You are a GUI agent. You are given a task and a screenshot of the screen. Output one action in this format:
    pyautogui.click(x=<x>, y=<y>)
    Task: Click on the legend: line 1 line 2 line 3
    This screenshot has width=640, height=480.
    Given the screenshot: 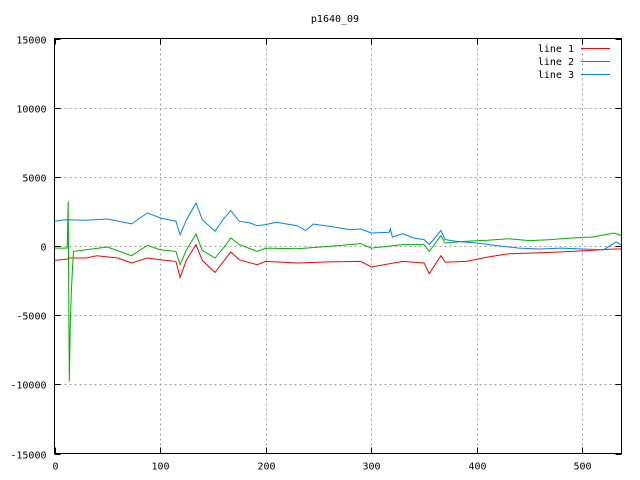 What is the action you would take?
    pyautogui.click(x=574, y=62)
    